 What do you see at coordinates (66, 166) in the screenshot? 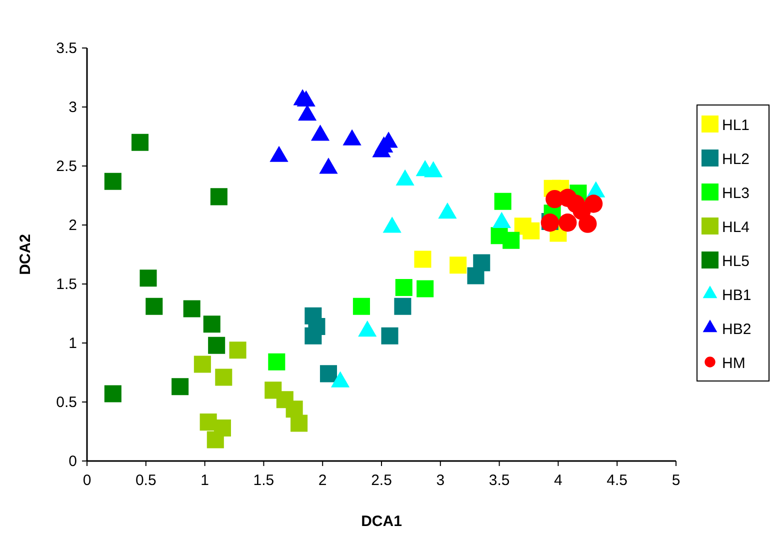
I see `y-tick-label: 2.5` at bounding box center [66, 166].